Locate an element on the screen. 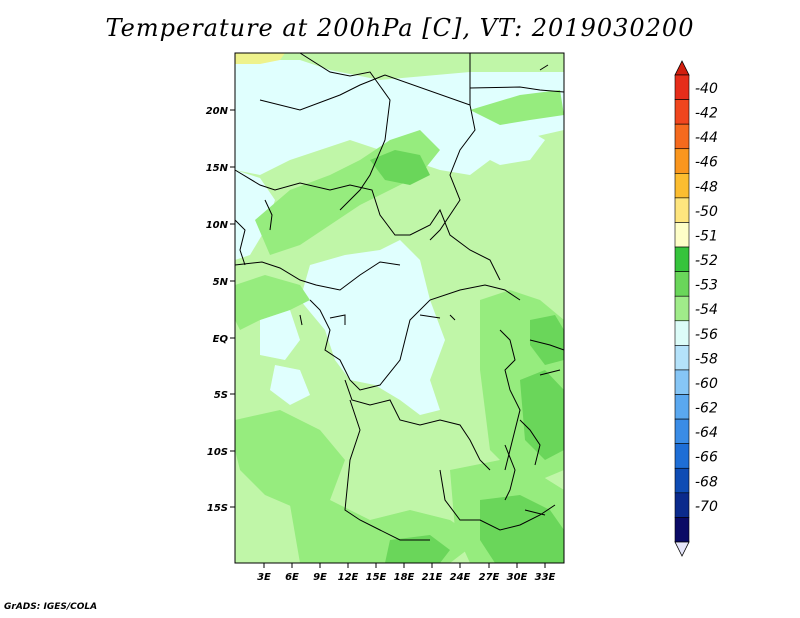  longitude-axis: 3E 6E 9E 12E 15E 18E 21E 24E 27E 30E 33E is located at coordinates (406, 573).